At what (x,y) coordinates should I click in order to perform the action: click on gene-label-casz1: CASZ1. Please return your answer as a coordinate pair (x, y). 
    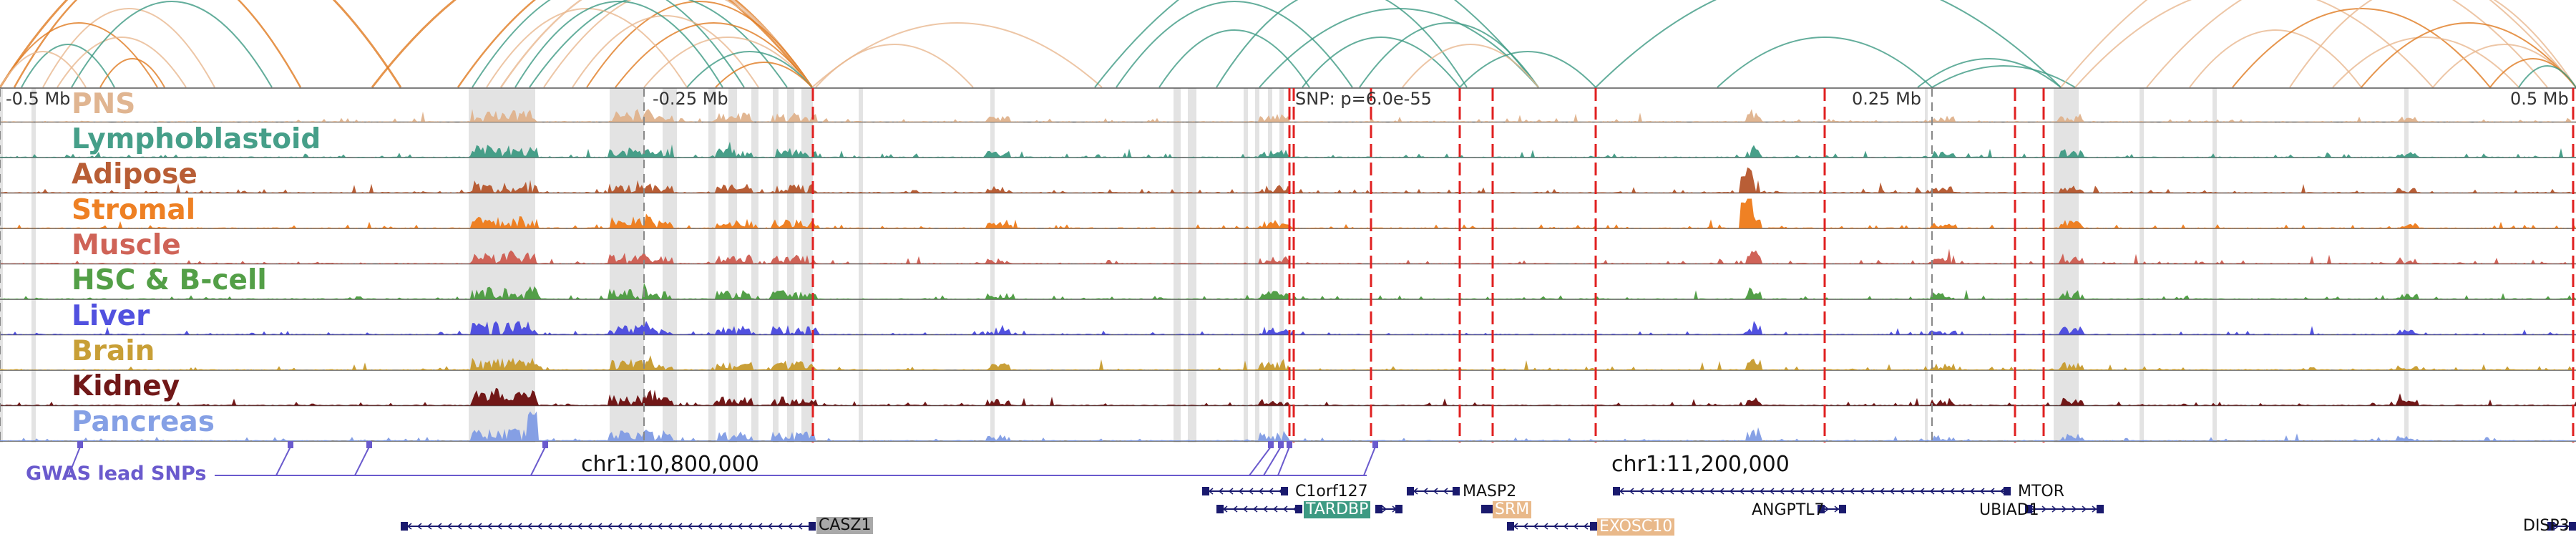
    Looking at the image, I should click on (845, 525).